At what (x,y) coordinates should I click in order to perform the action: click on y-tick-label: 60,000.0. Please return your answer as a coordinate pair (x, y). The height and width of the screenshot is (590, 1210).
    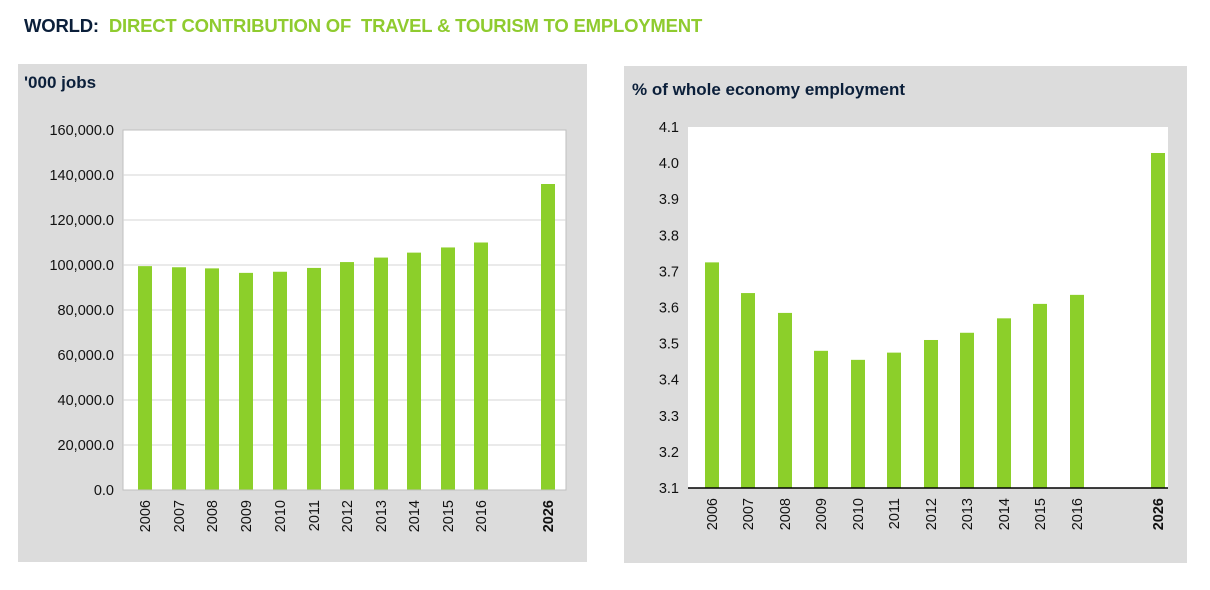
    Looking at the image, I should click on (86, 356).